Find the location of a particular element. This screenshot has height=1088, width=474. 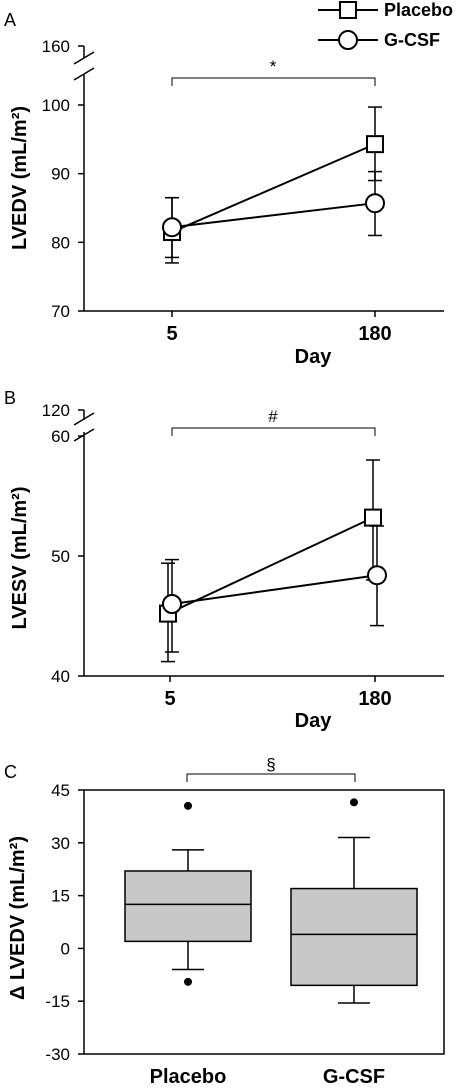

y-tick-label: 90 is located at coordinates (60, 174).